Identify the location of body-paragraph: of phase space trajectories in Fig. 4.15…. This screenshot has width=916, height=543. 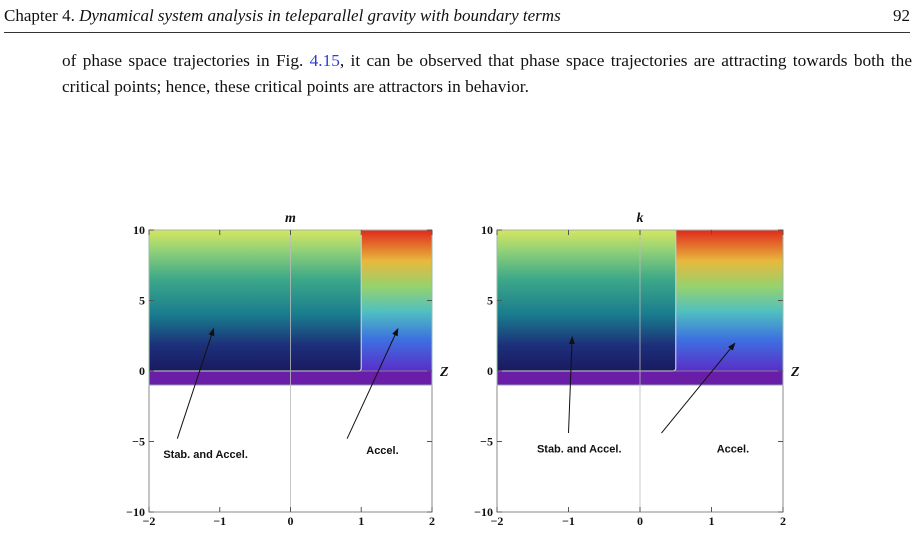
(487, 74).